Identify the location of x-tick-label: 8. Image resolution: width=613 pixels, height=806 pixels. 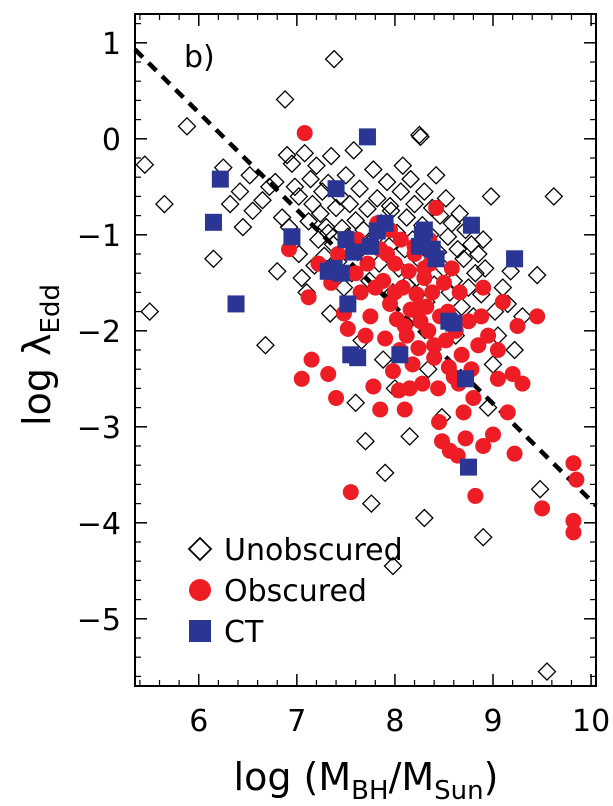
(394, 721).